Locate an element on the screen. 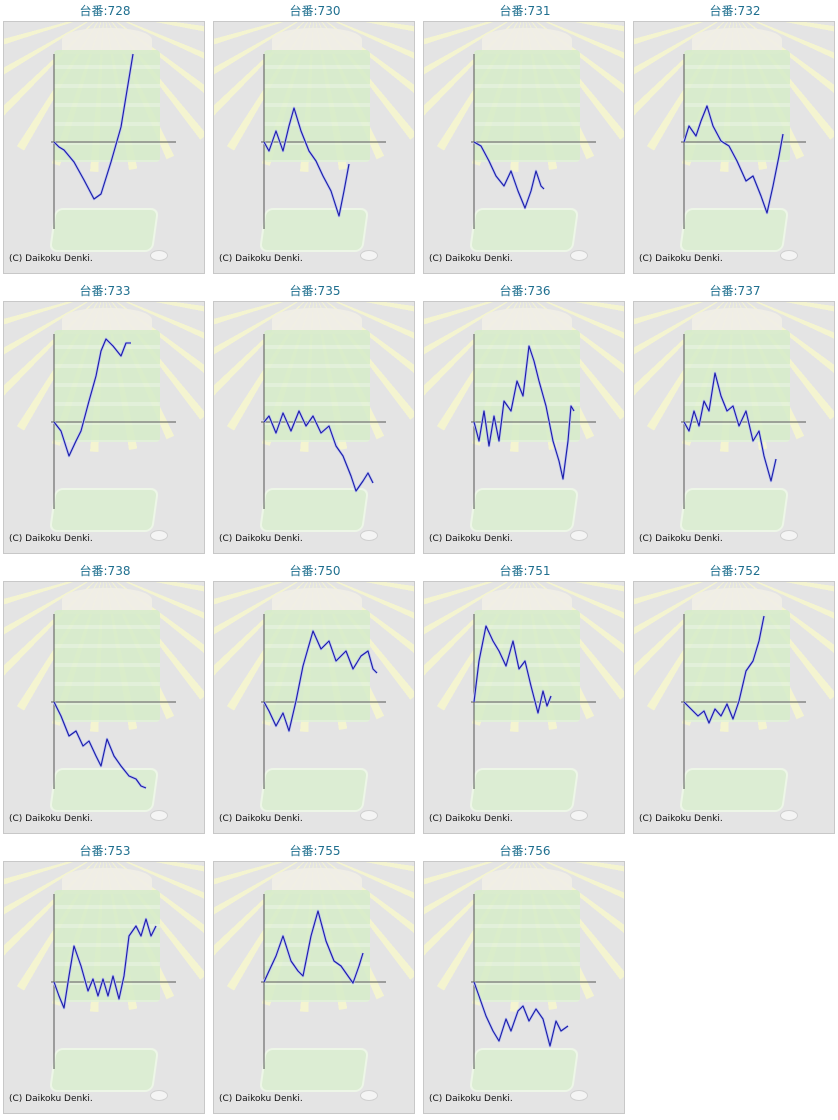  chart-title: 台番:736 is located at coordinates (525, 291).